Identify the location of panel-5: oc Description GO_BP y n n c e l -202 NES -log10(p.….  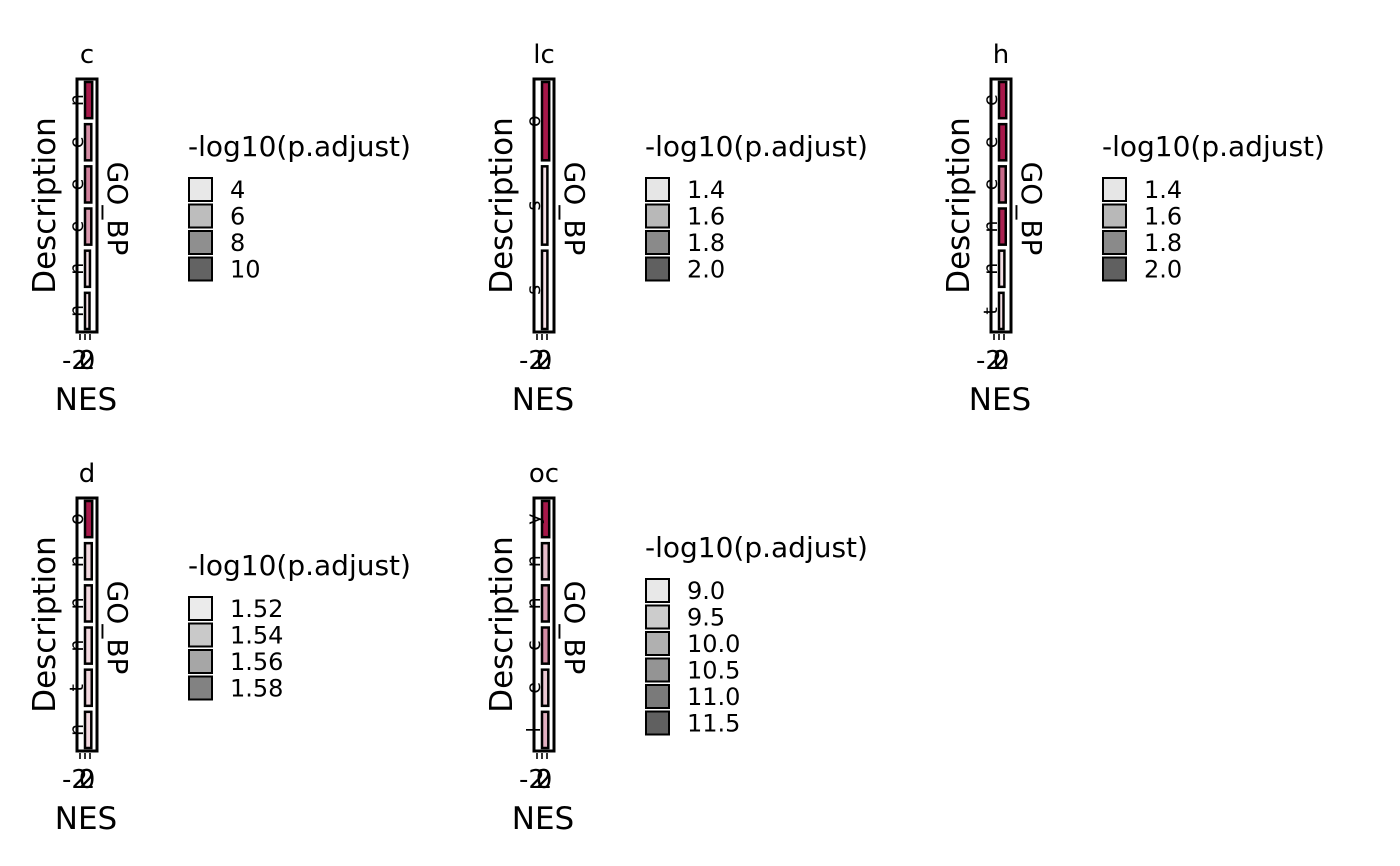
(676, 648).